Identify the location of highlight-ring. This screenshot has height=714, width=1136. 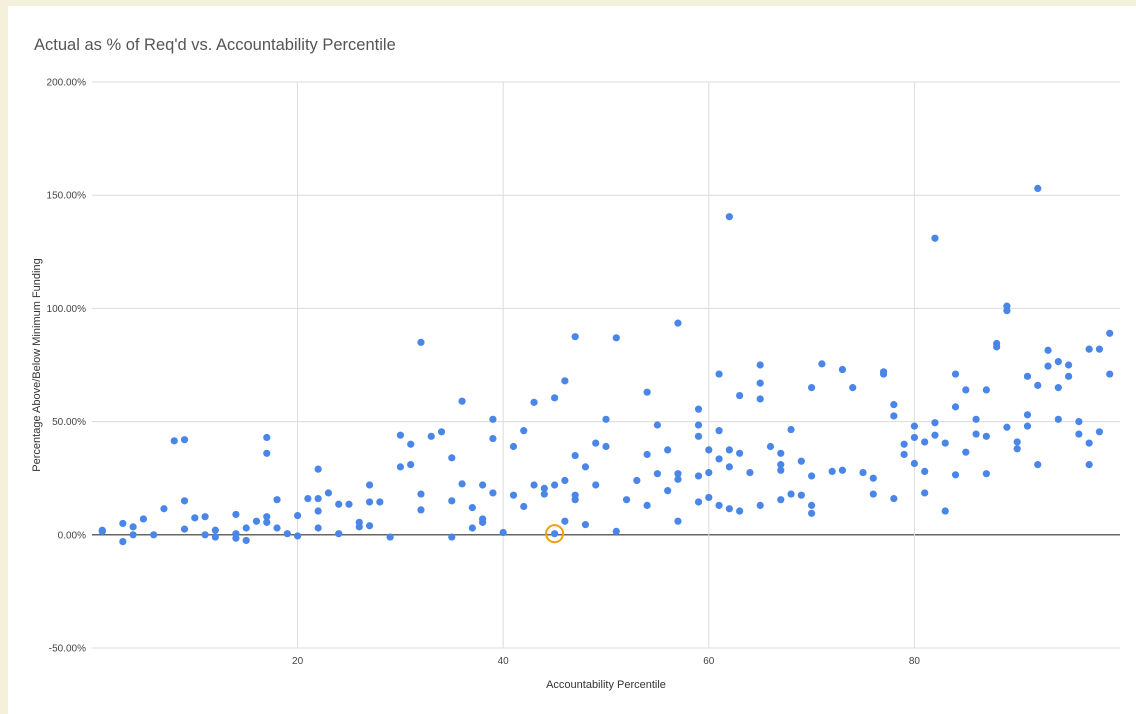
(555, 534).